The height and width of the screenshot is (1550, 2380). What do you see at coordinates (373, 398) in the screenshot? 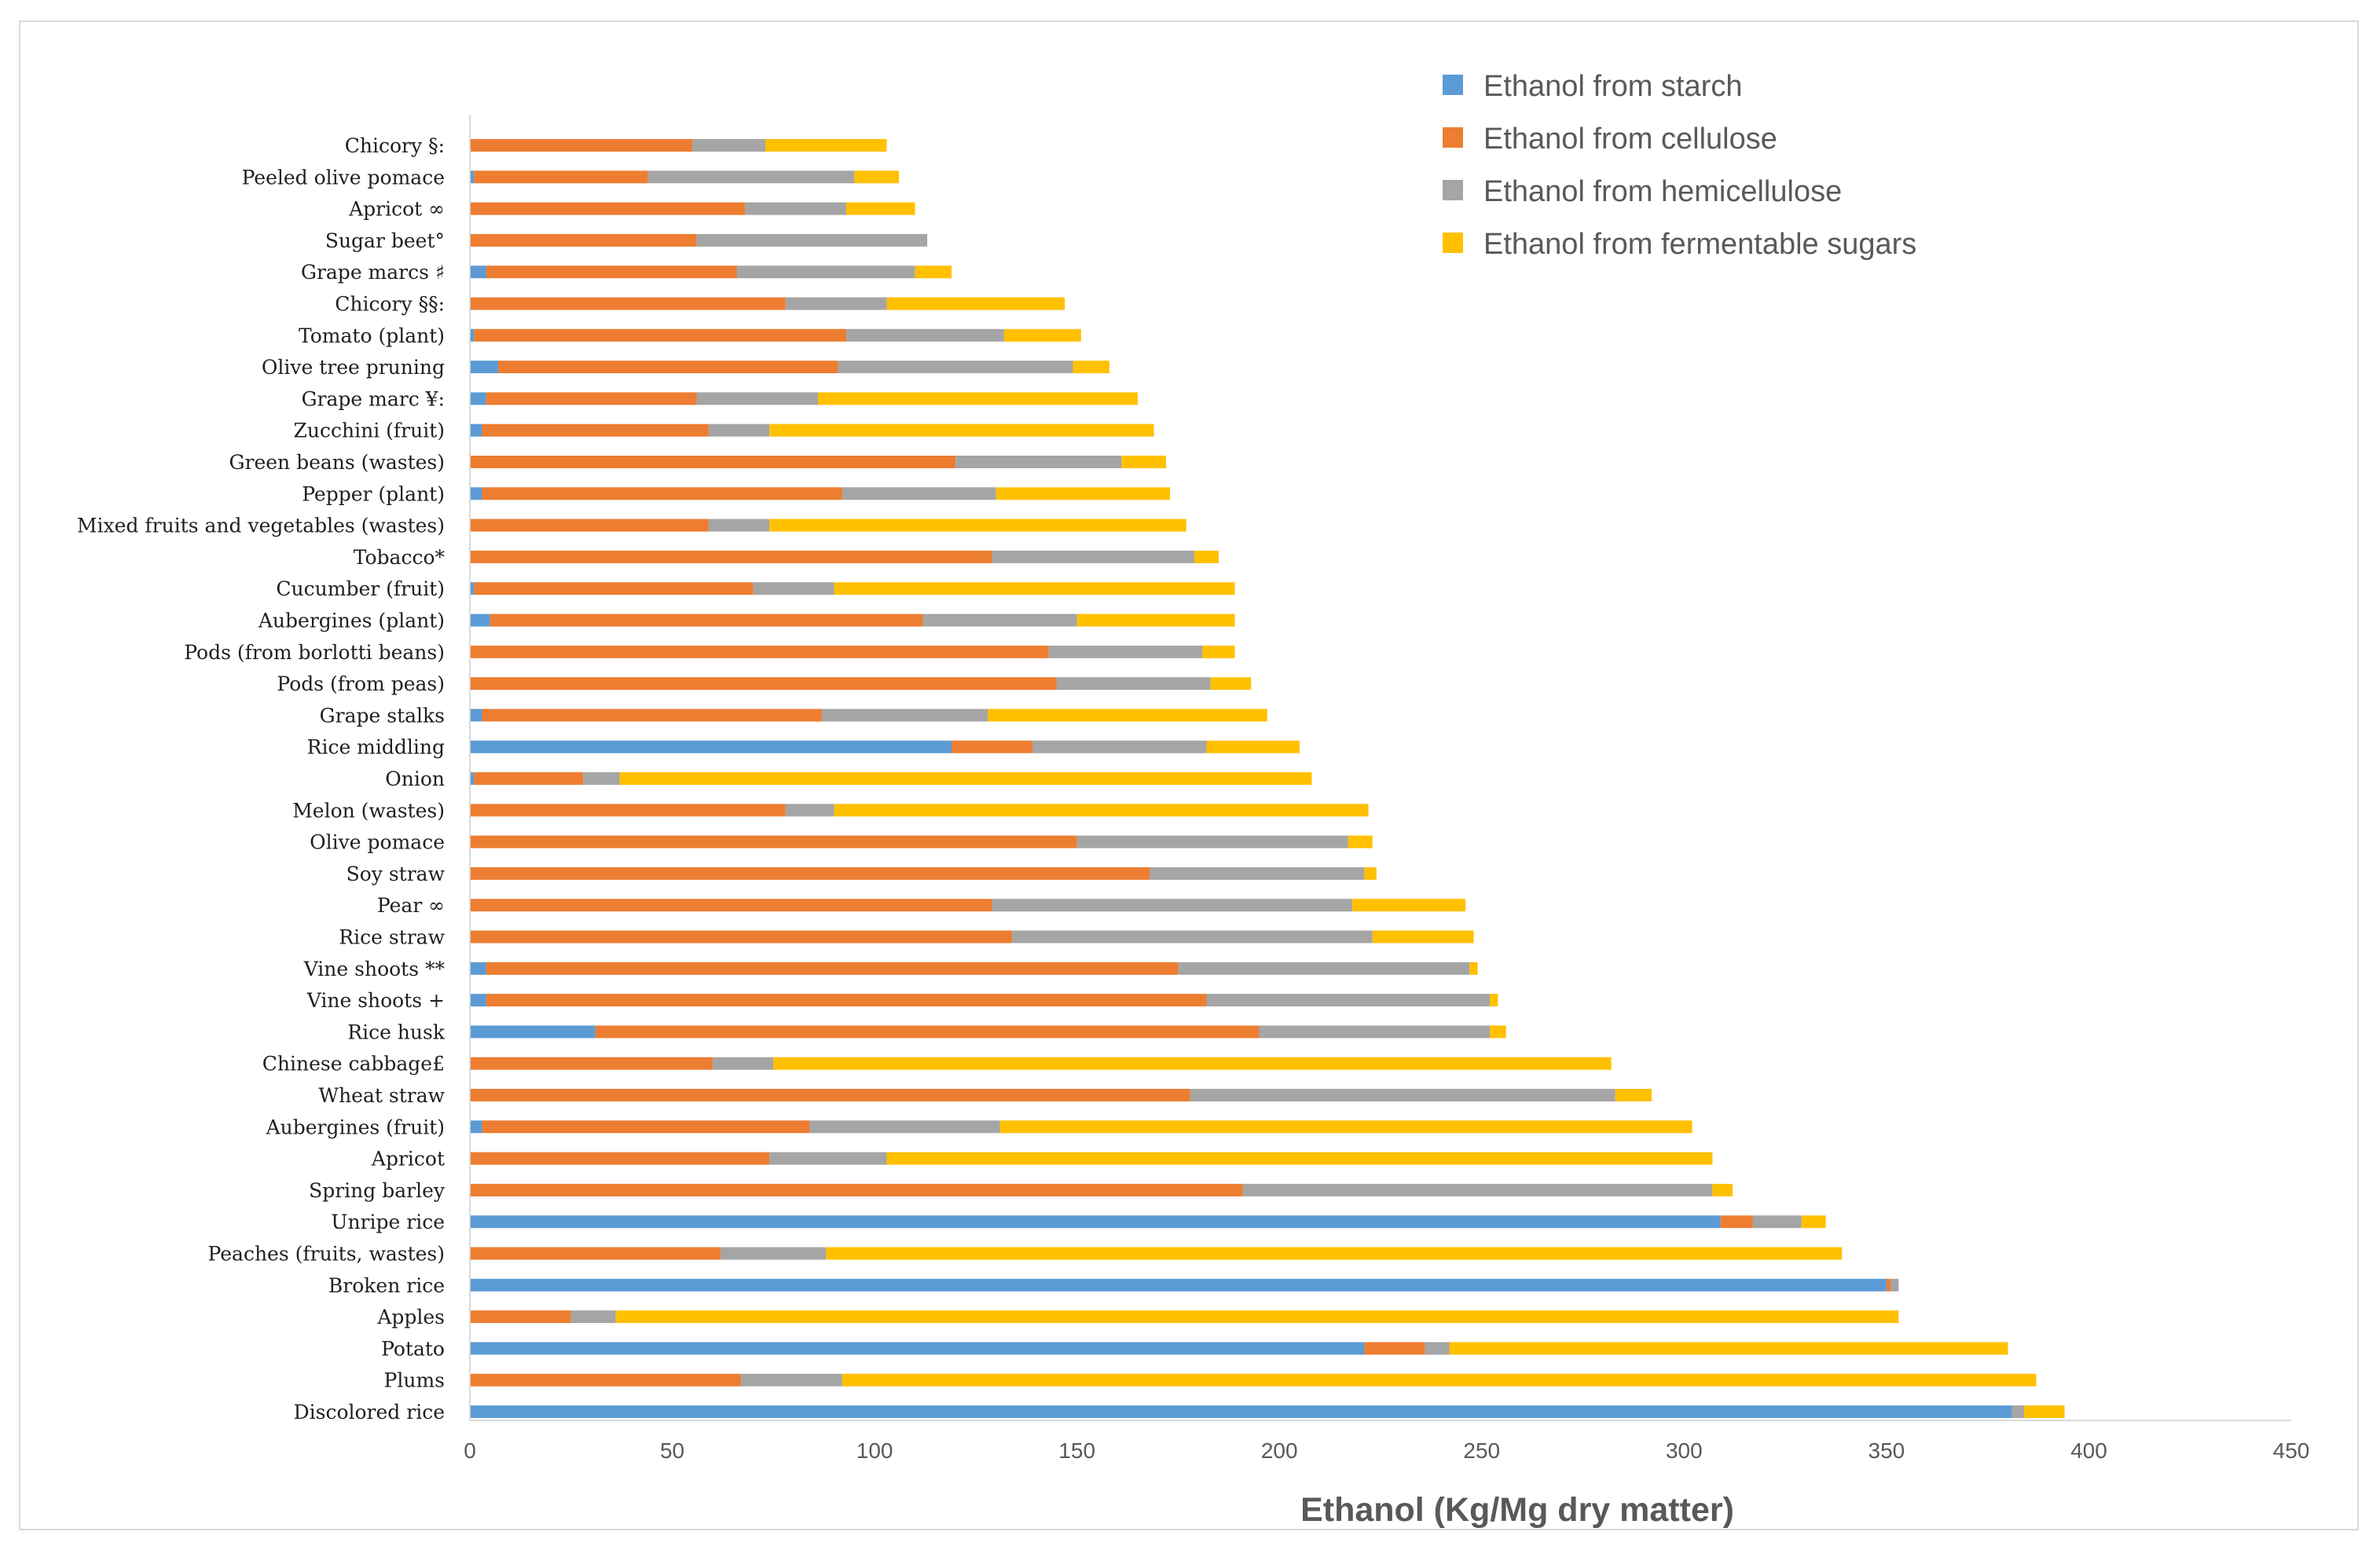
I see `category-label: Grape marc ¥:` at bounding box center [373, 398].